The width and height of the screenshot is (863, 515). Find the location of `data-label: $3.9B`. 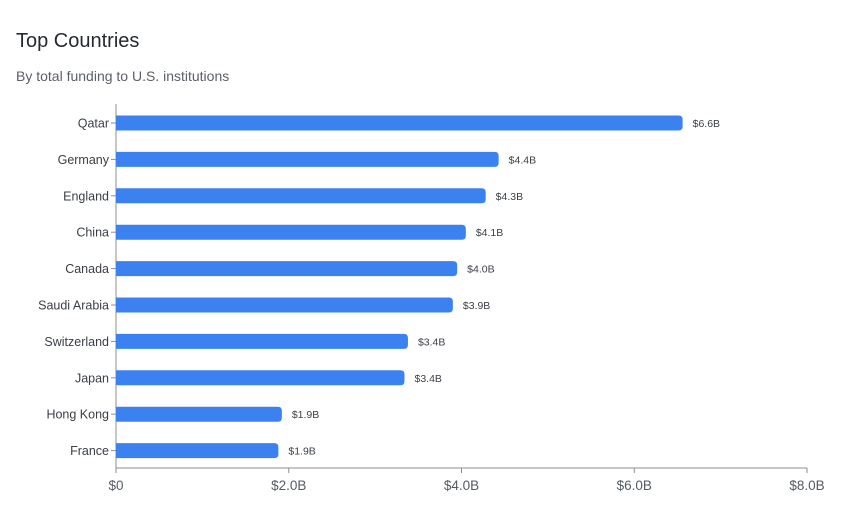

data-label: $3.9B is located at coordinates (476, 306).